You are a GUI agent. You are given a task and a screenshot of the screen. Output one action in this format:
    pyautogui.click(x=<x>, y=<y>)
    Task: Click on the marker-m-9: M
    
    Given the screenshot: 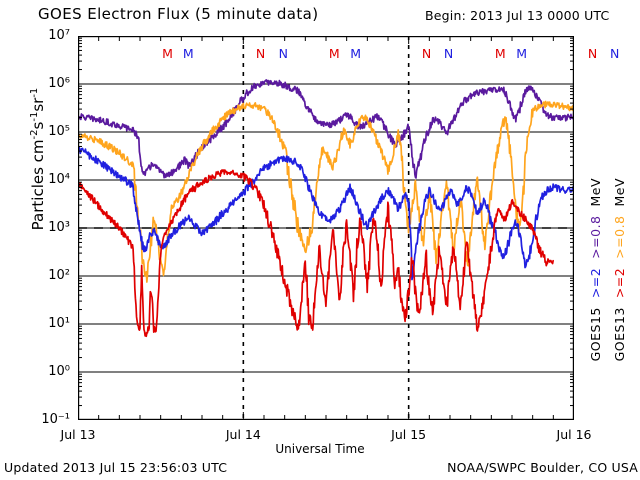 What is the action you would take?
    pyautogui.click(x=522, y=53)
    